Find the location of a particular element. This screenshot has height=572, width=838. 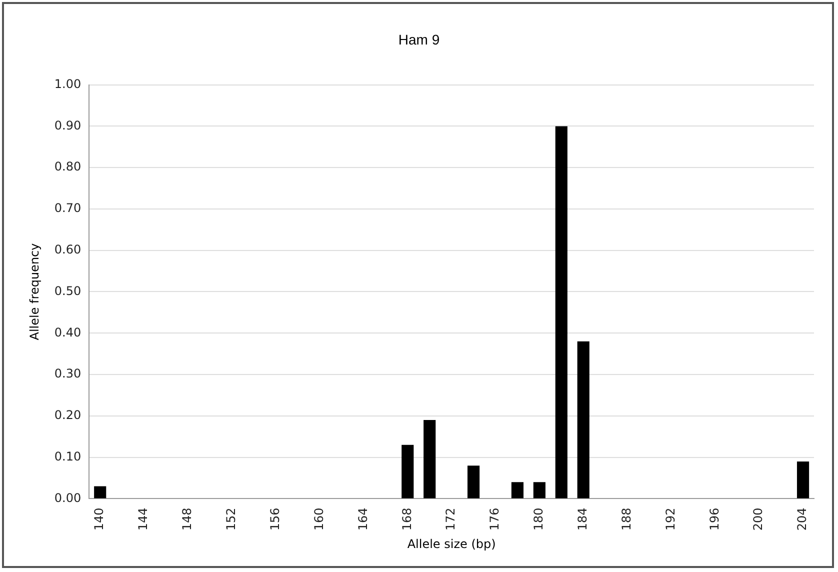

x-tick-label: 184 is located at coordinates (582, 519).